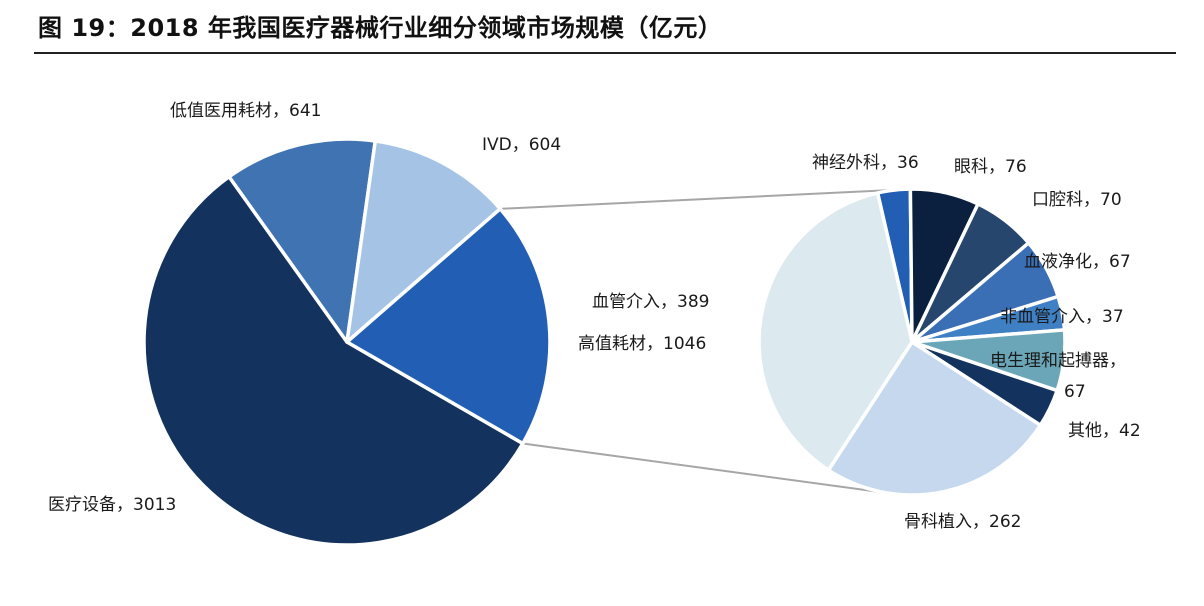 The height and width of the screenshot is (606, 1204). What do you see at coordinates (521, 145) in the screenshot?
I see `main-pie-label-2: IVD，604` at bounding box center [521, 145].